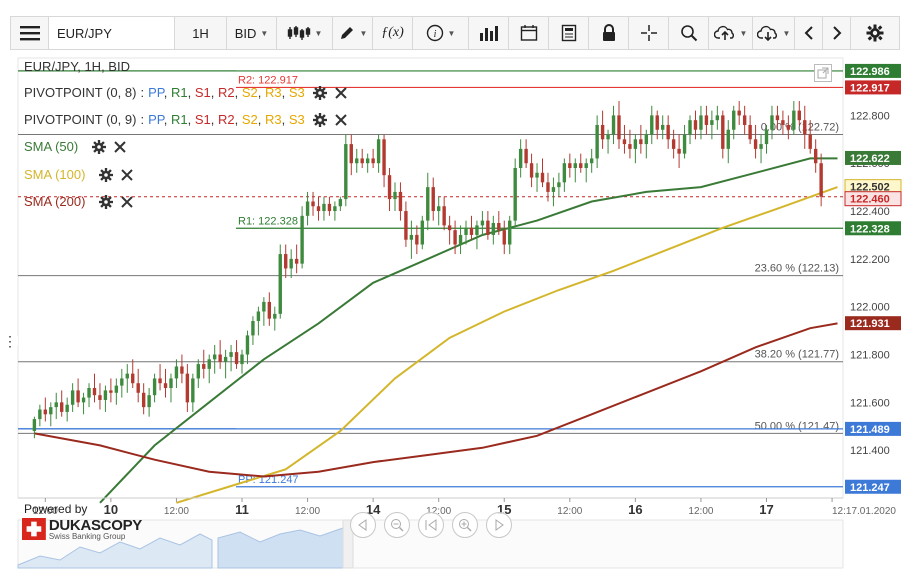  Describe the element at coordinates (431, 525) in the screenshot. I see `reset-button` at that location.